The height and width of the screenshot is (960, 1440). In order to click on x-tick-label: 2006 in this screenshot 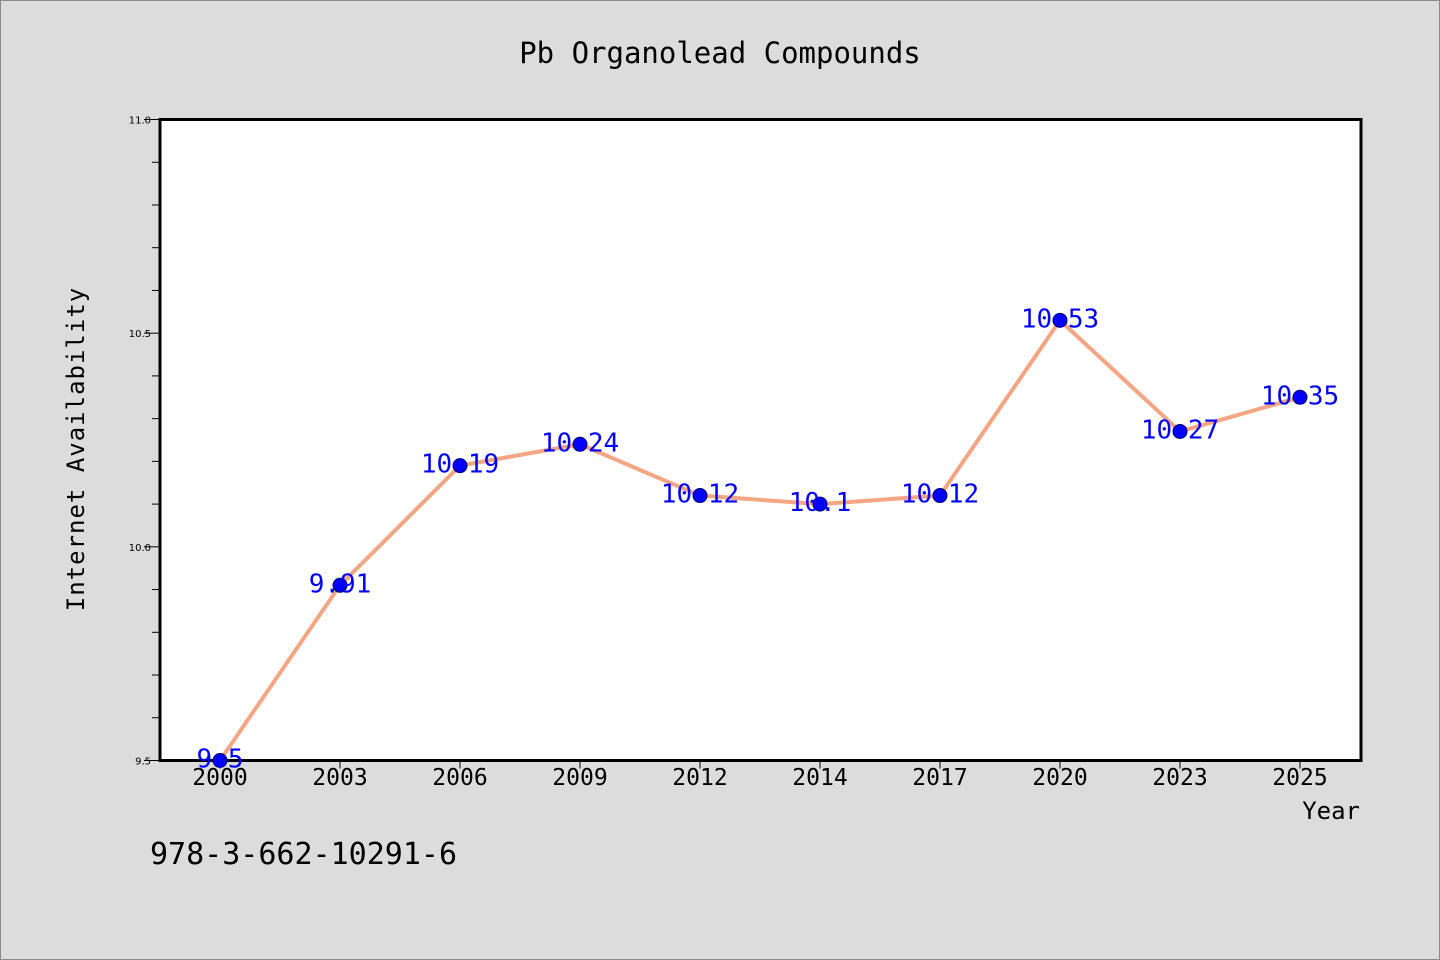, I will do `click(459, 778)`.